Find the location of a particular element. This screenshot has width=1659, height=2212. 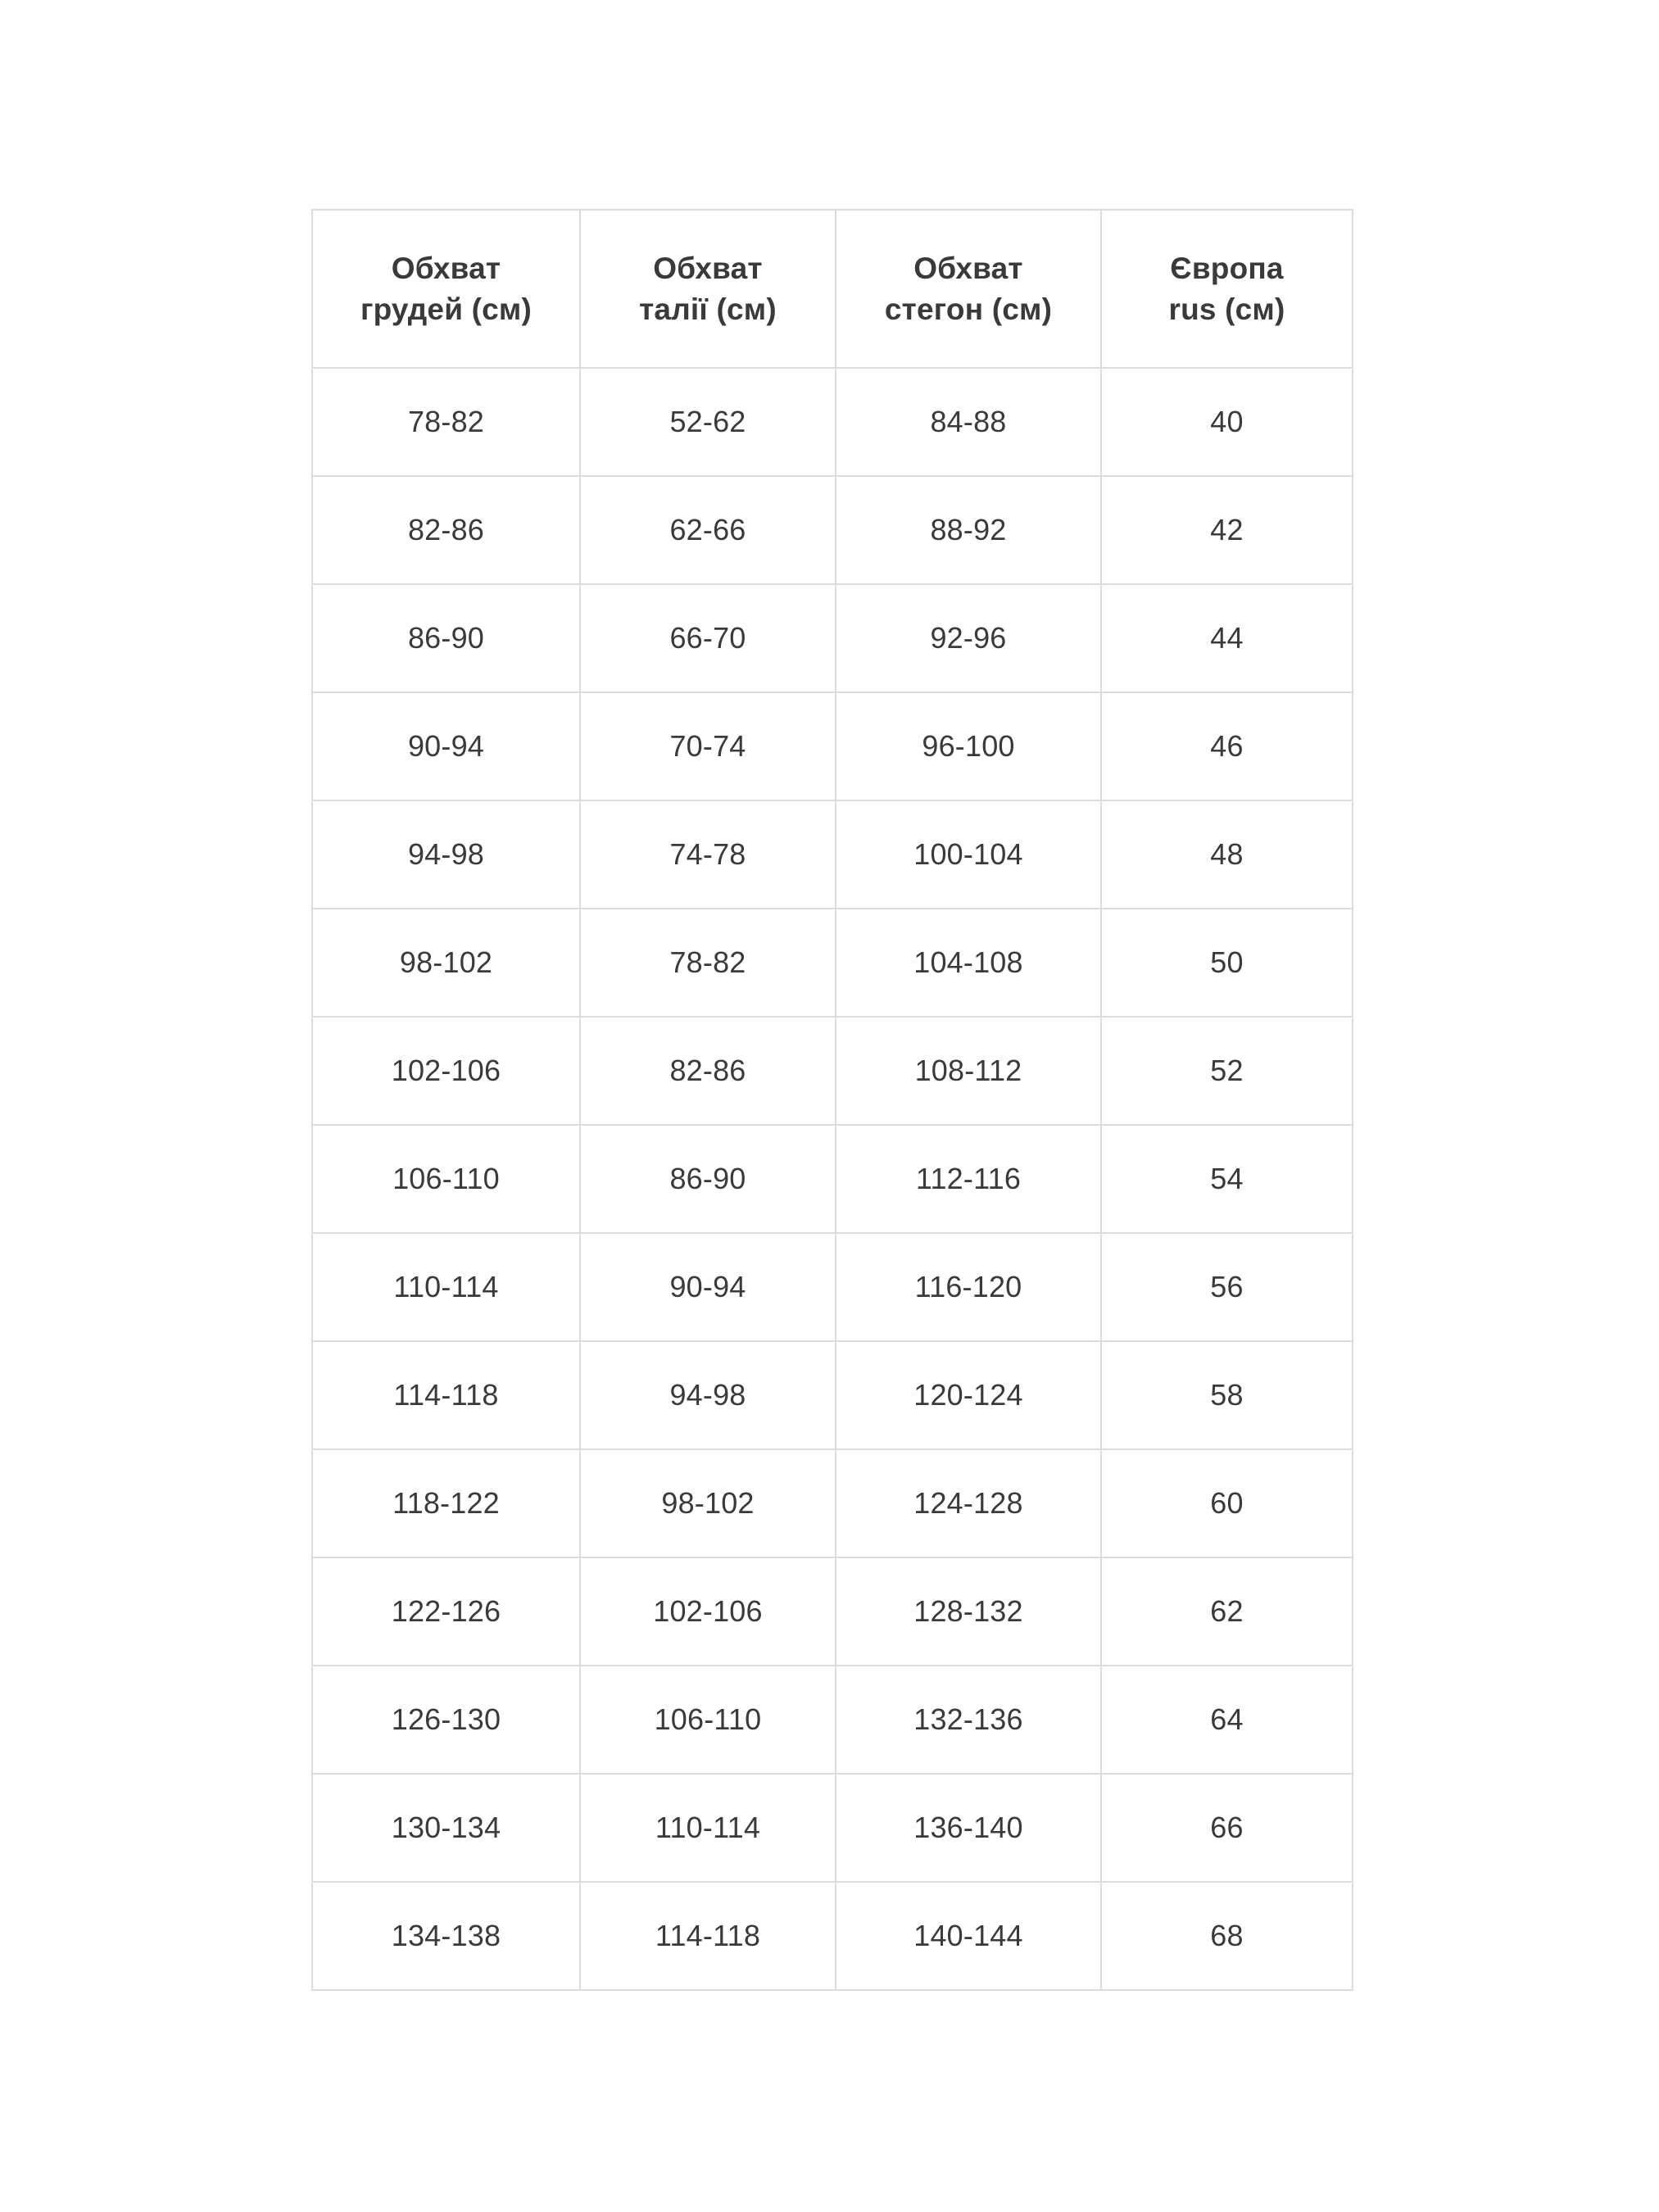

cell-chest: 110-114 is located at coordinates (446, 1287).